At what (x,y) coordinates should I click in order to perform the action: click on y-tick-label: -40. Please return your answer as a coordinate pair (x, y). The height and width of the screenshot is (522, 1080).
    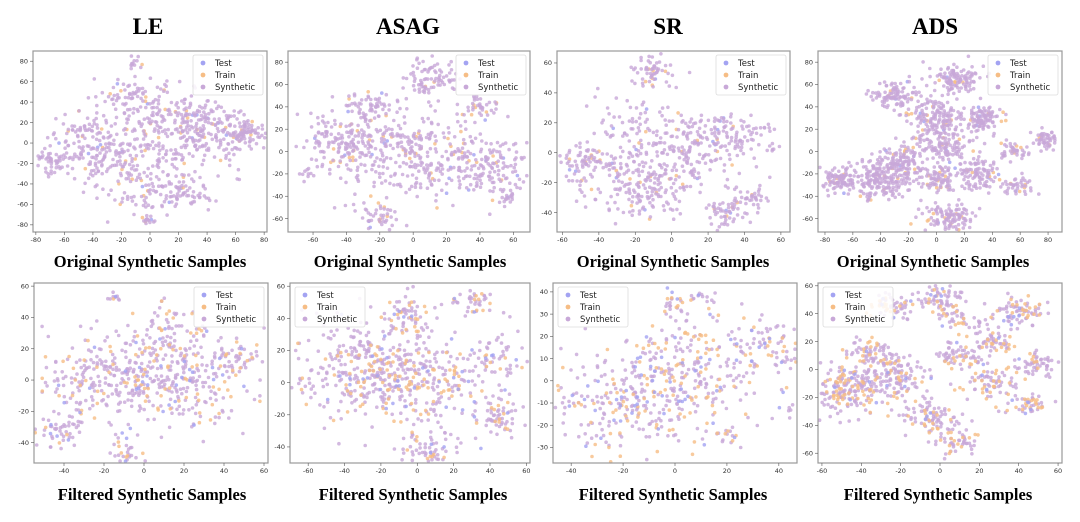
    Looking at the image, I should click on (807, 196).